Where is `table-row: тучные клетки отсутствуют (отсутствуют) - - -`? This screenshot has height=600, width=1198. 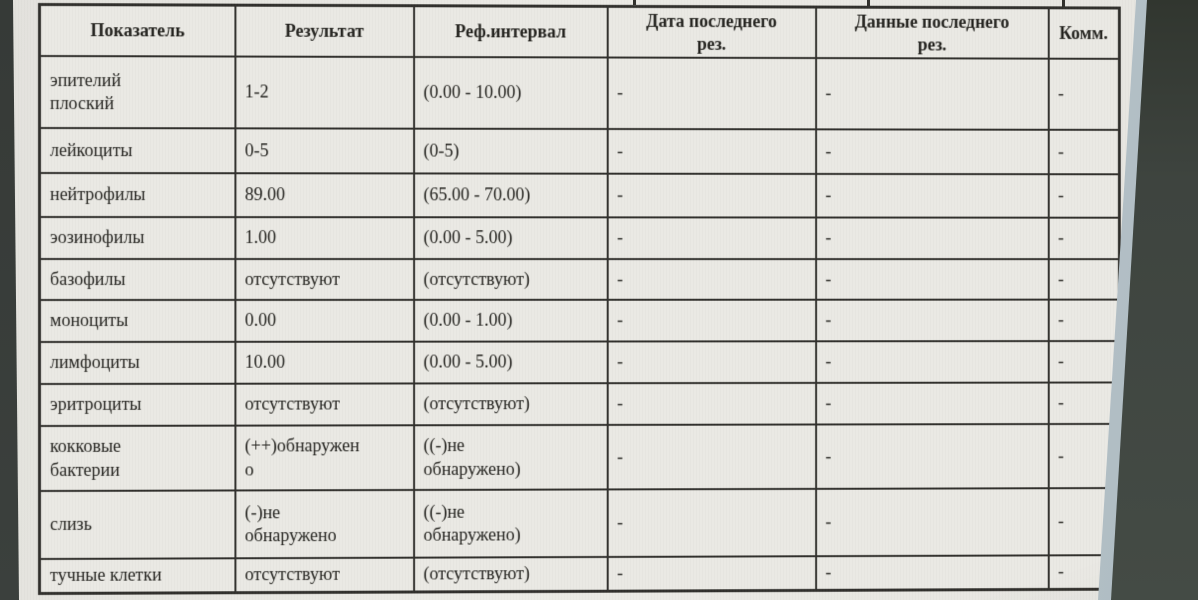 table-row: тучные клетки отсутствуют (отсутствуют) - - - is located at coordinates (579, 574).